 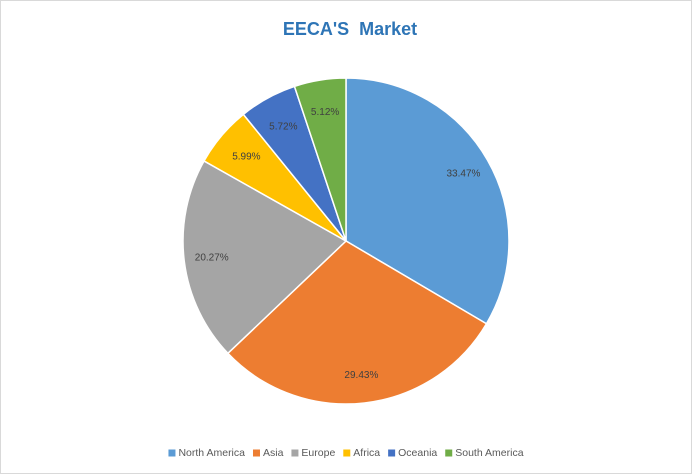 What do you see at coordinates (325, 112) in the screenshot?
I see `data-label: 5.12%` at bounding box center [325, 112].